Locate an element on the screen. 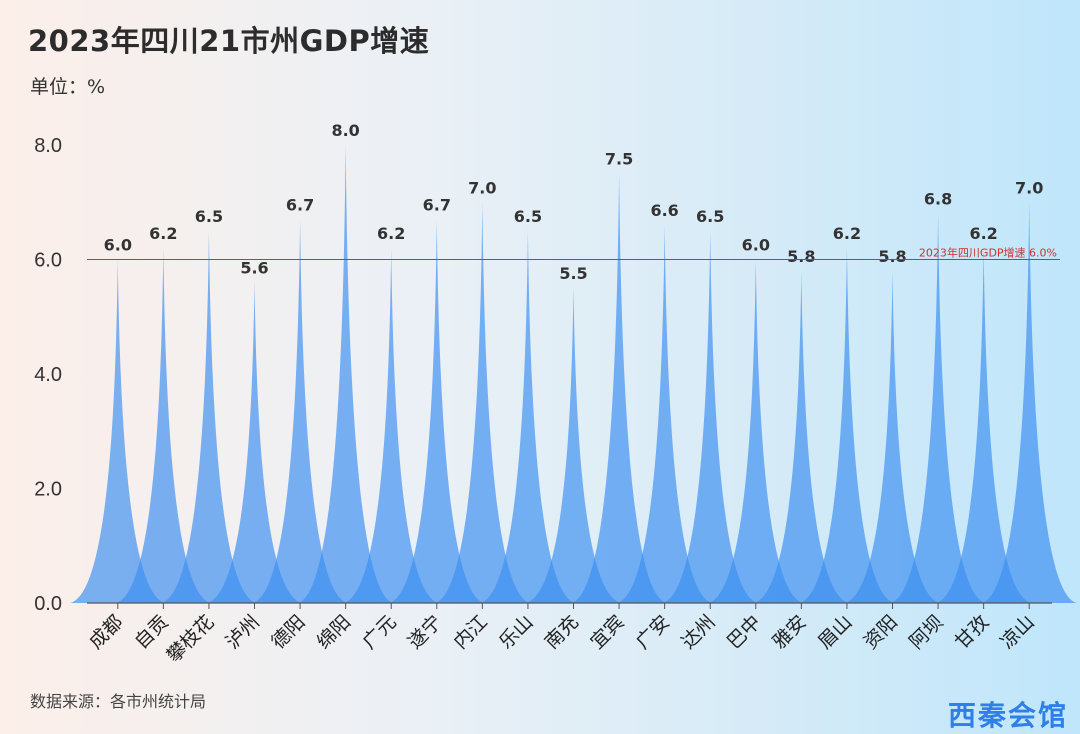 Image resolution: width=1080 pixels, height=734 pixels. spike-内江 is located at coordinates (482, 402).